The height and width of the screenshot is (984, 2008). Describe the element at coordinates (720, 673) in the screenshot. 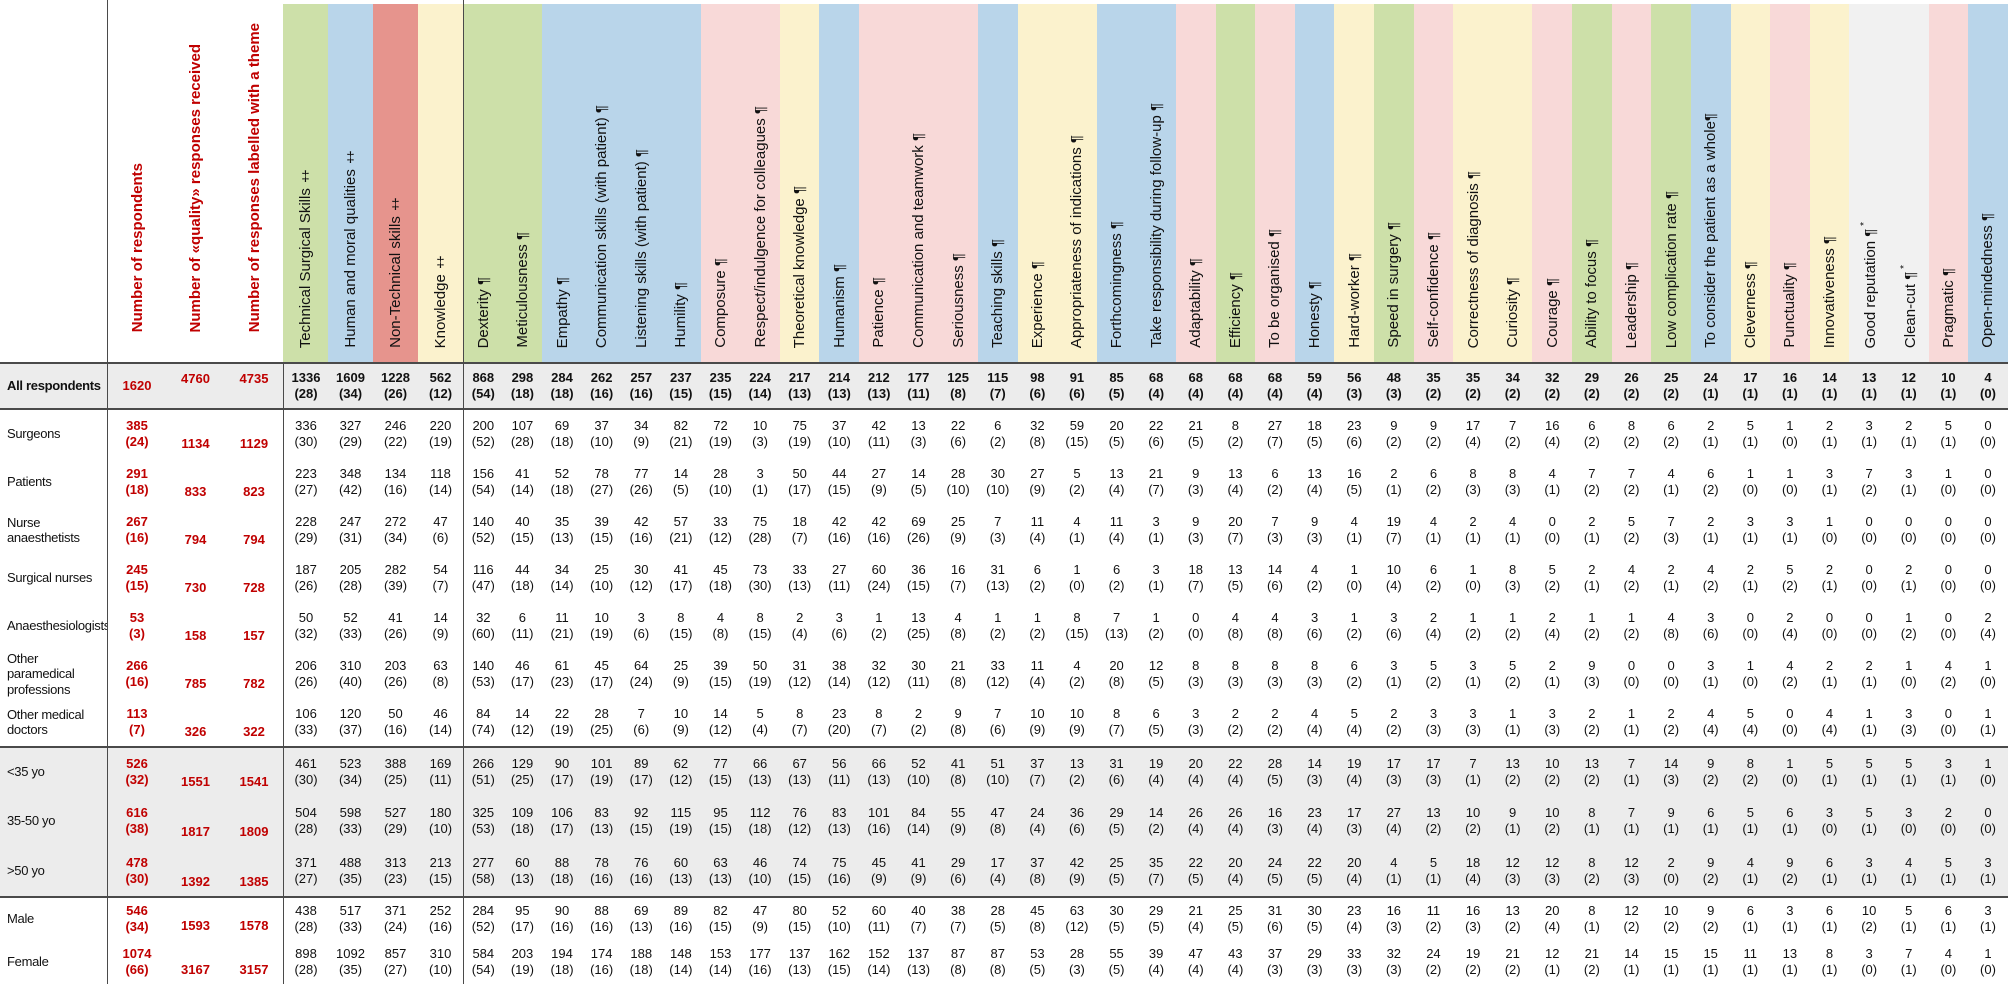

I see `cell-r6-c10: 39 (15)` at that location.